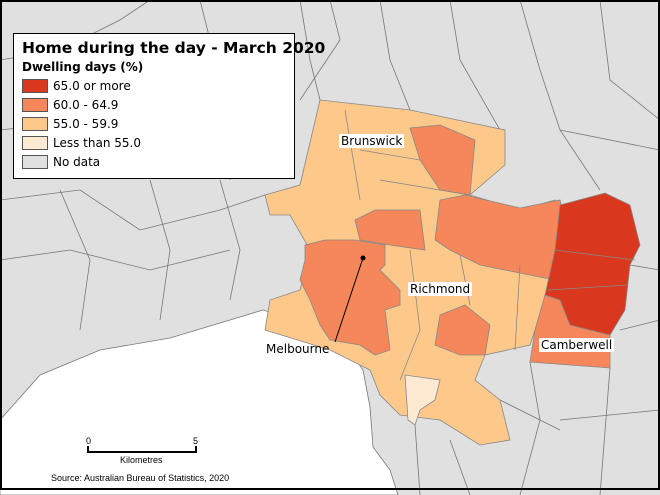 Image resolution: width=660 pixels, height=495 pixels. What do you see at coordinates (174, 48) in the screenshot?
I see `legend-title: Home during the day - March 2020` at bounding box center [174, 48].